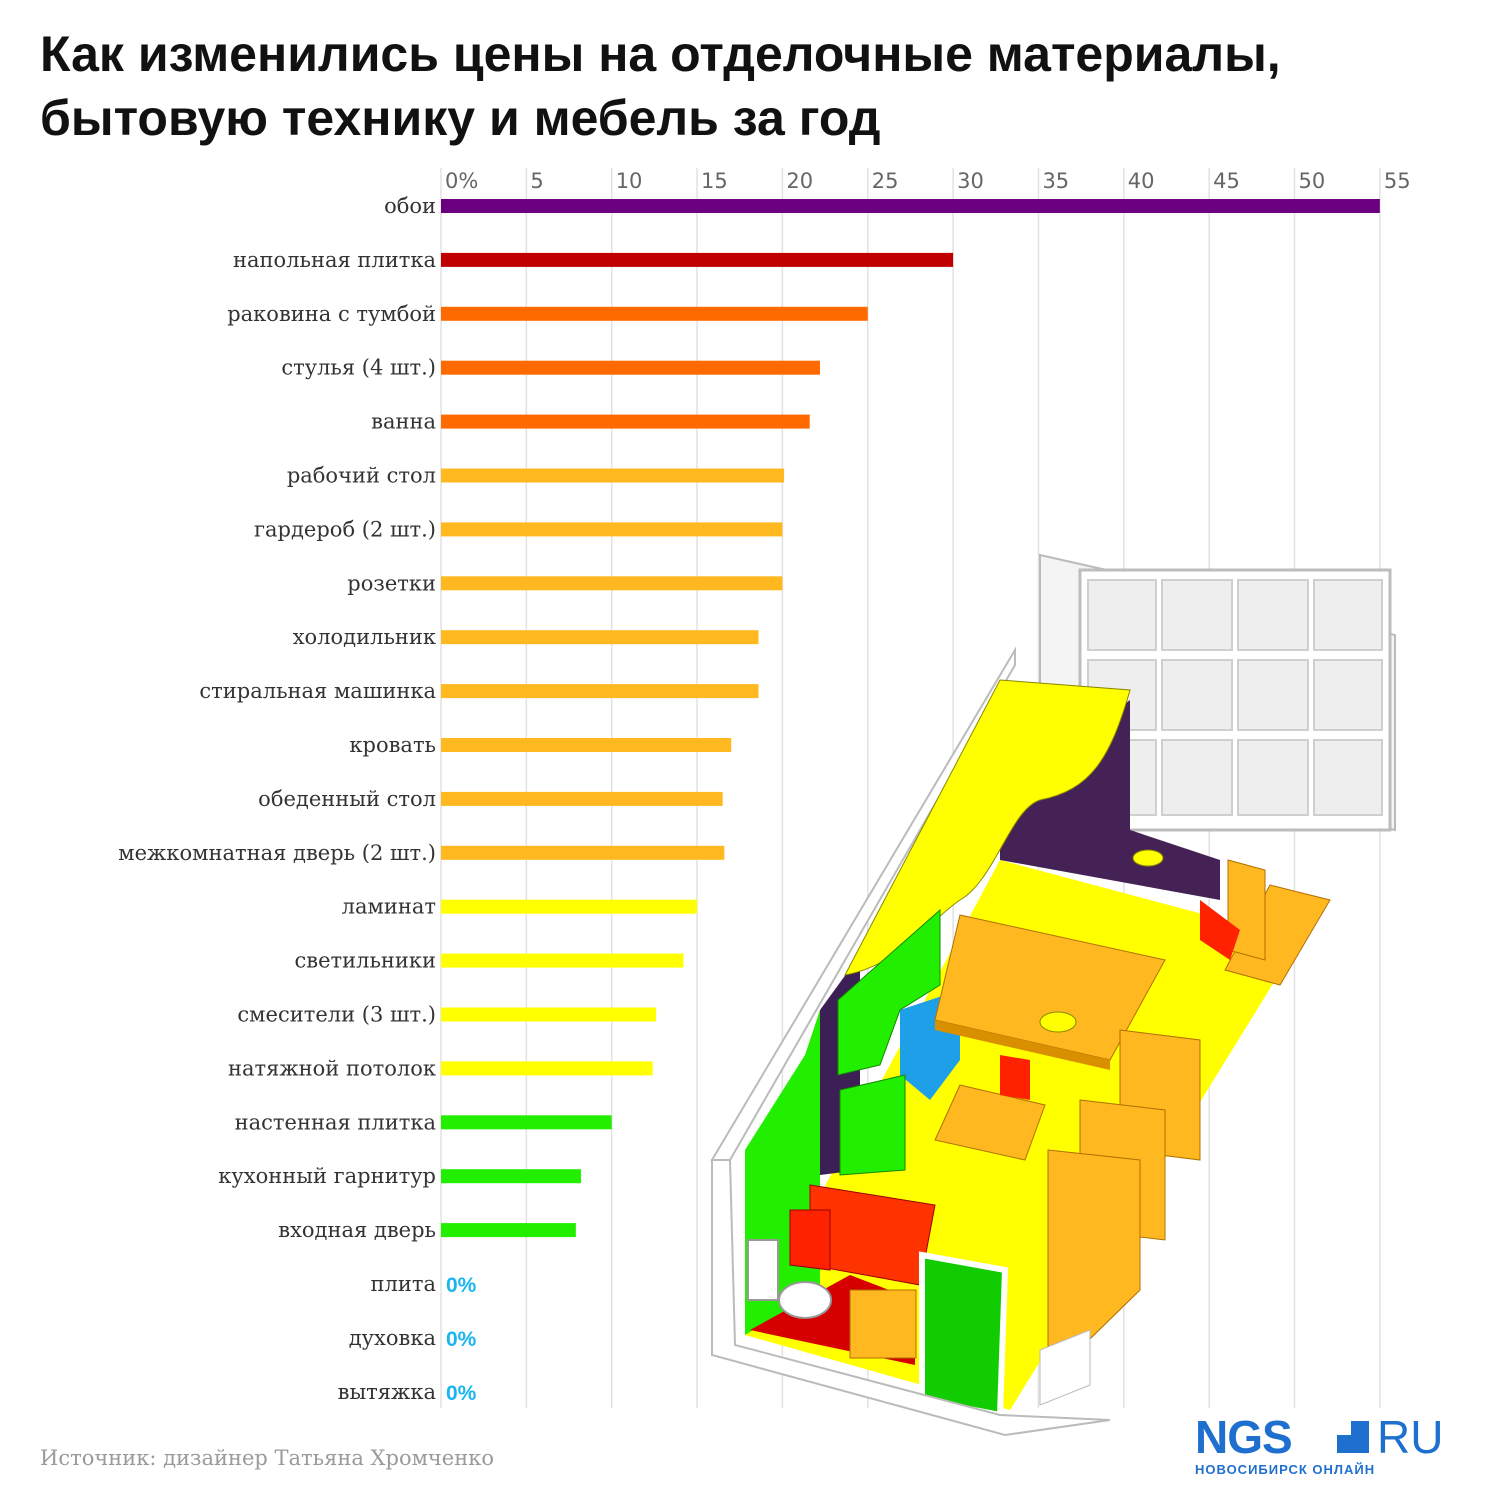  I want to click on category-label: обеденный стол, so click(347, 799).